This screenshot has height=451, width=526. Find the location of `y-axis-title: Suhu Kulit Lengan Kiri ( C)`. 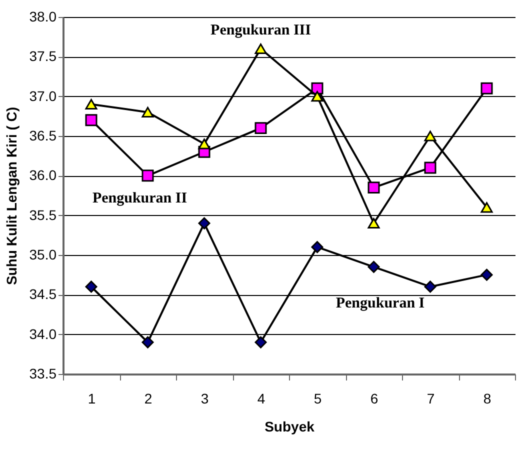

y-axis-title: Suhu Kulit Lengan Kiri ( C) is located at coordinates (11, 196).